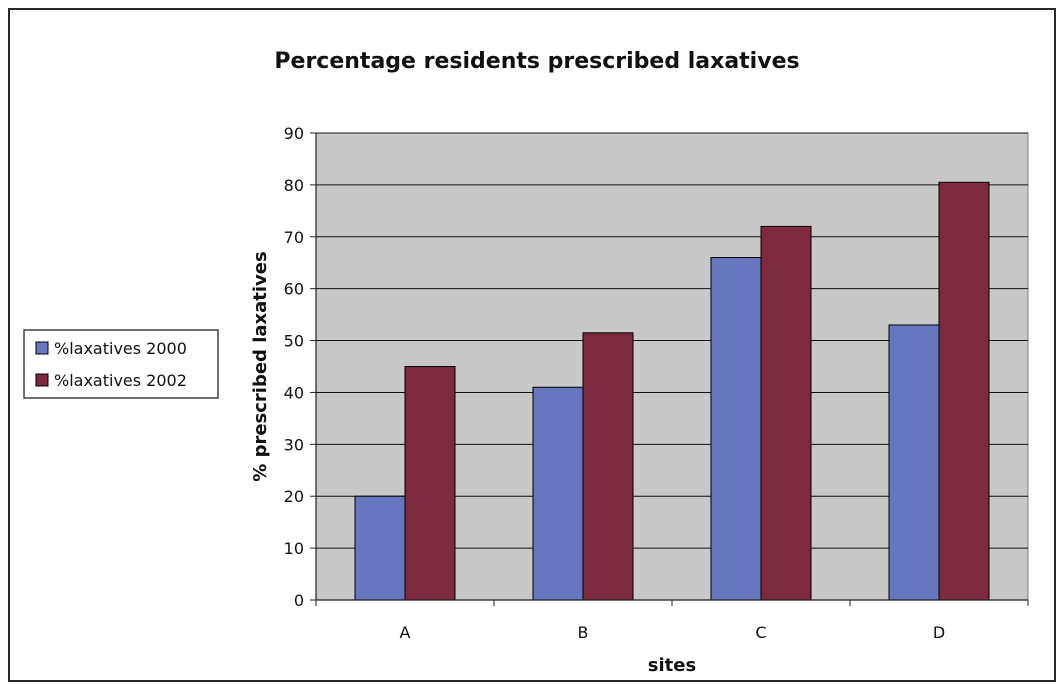  What do you see at coordinates (299, 600) in the screenshot?
I see `y-tick-label: 0` at bounding box center [299, 600].